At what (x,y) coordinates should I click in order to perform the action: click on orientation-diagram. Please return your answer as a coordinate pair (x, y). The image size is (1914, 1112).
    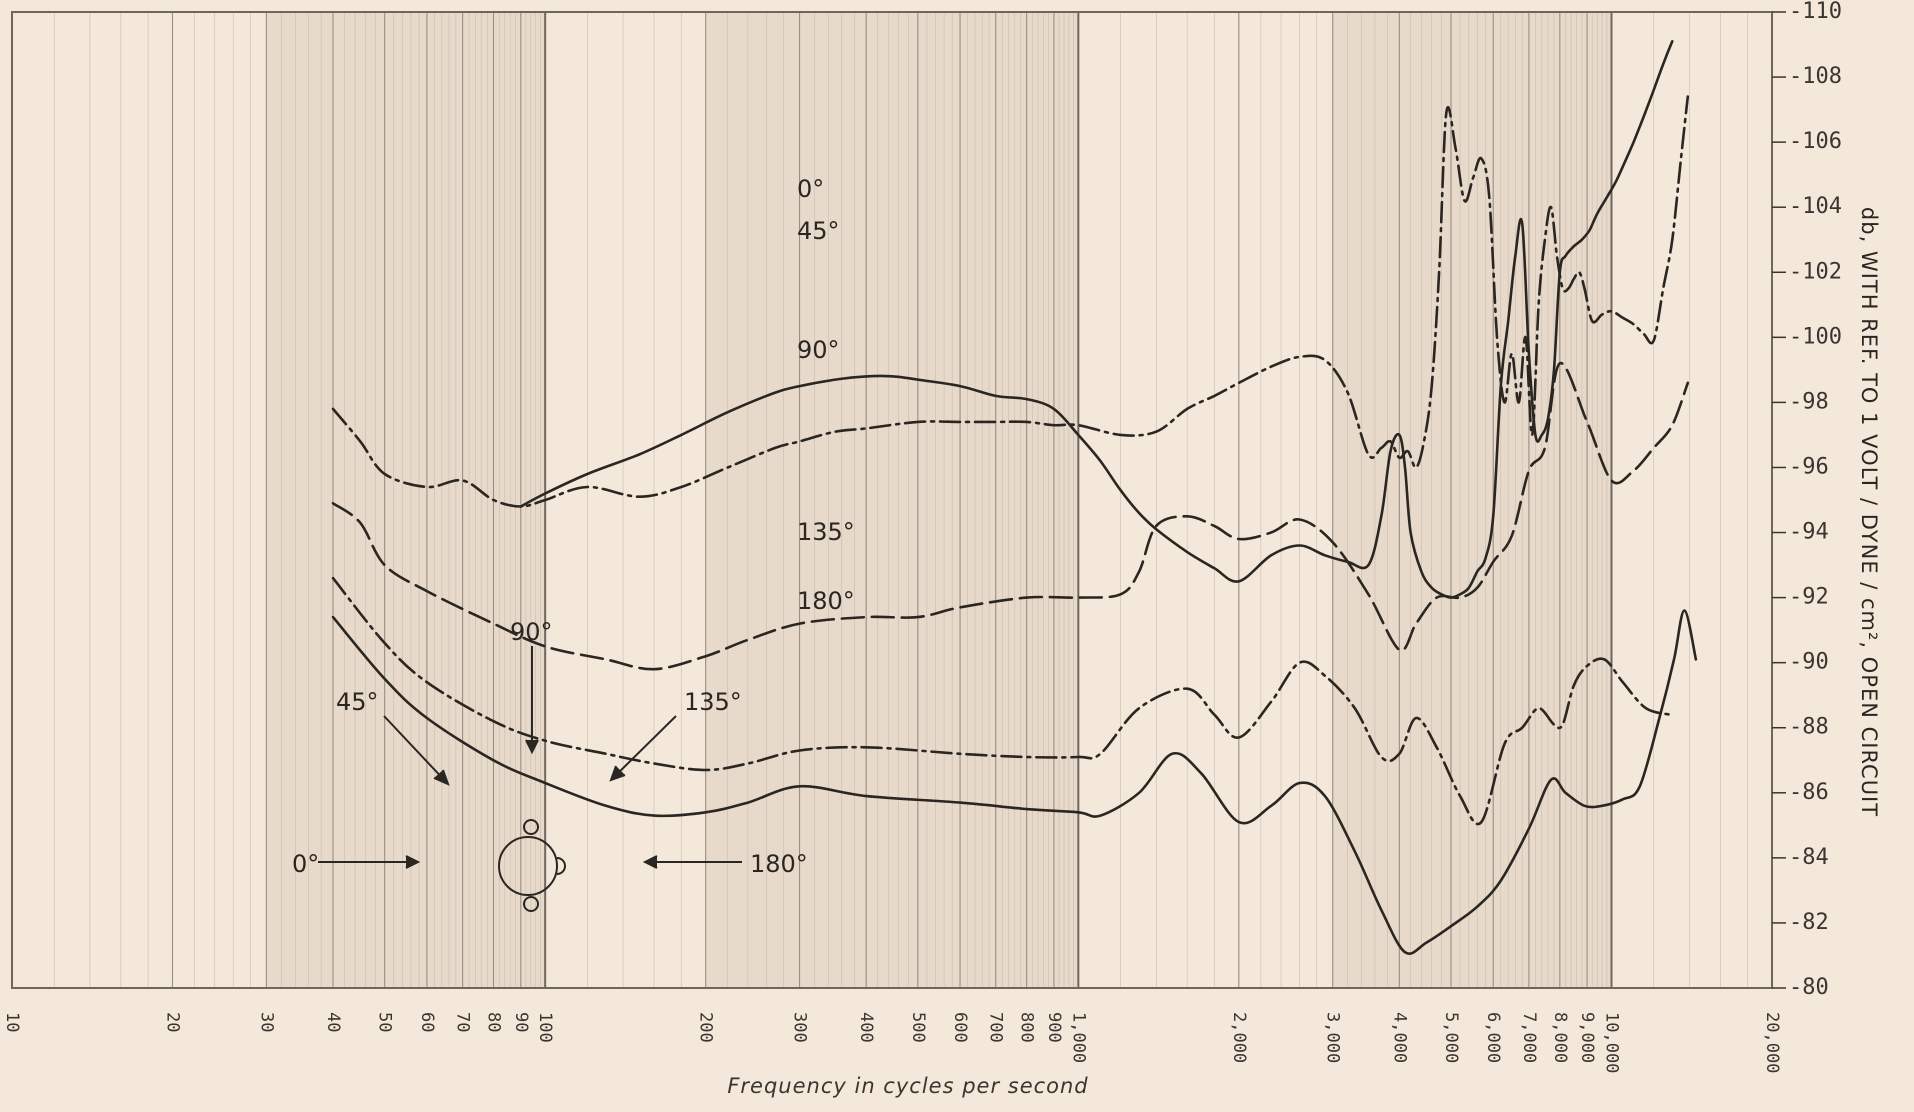
    Looking at the image, I should click on (530, 779).